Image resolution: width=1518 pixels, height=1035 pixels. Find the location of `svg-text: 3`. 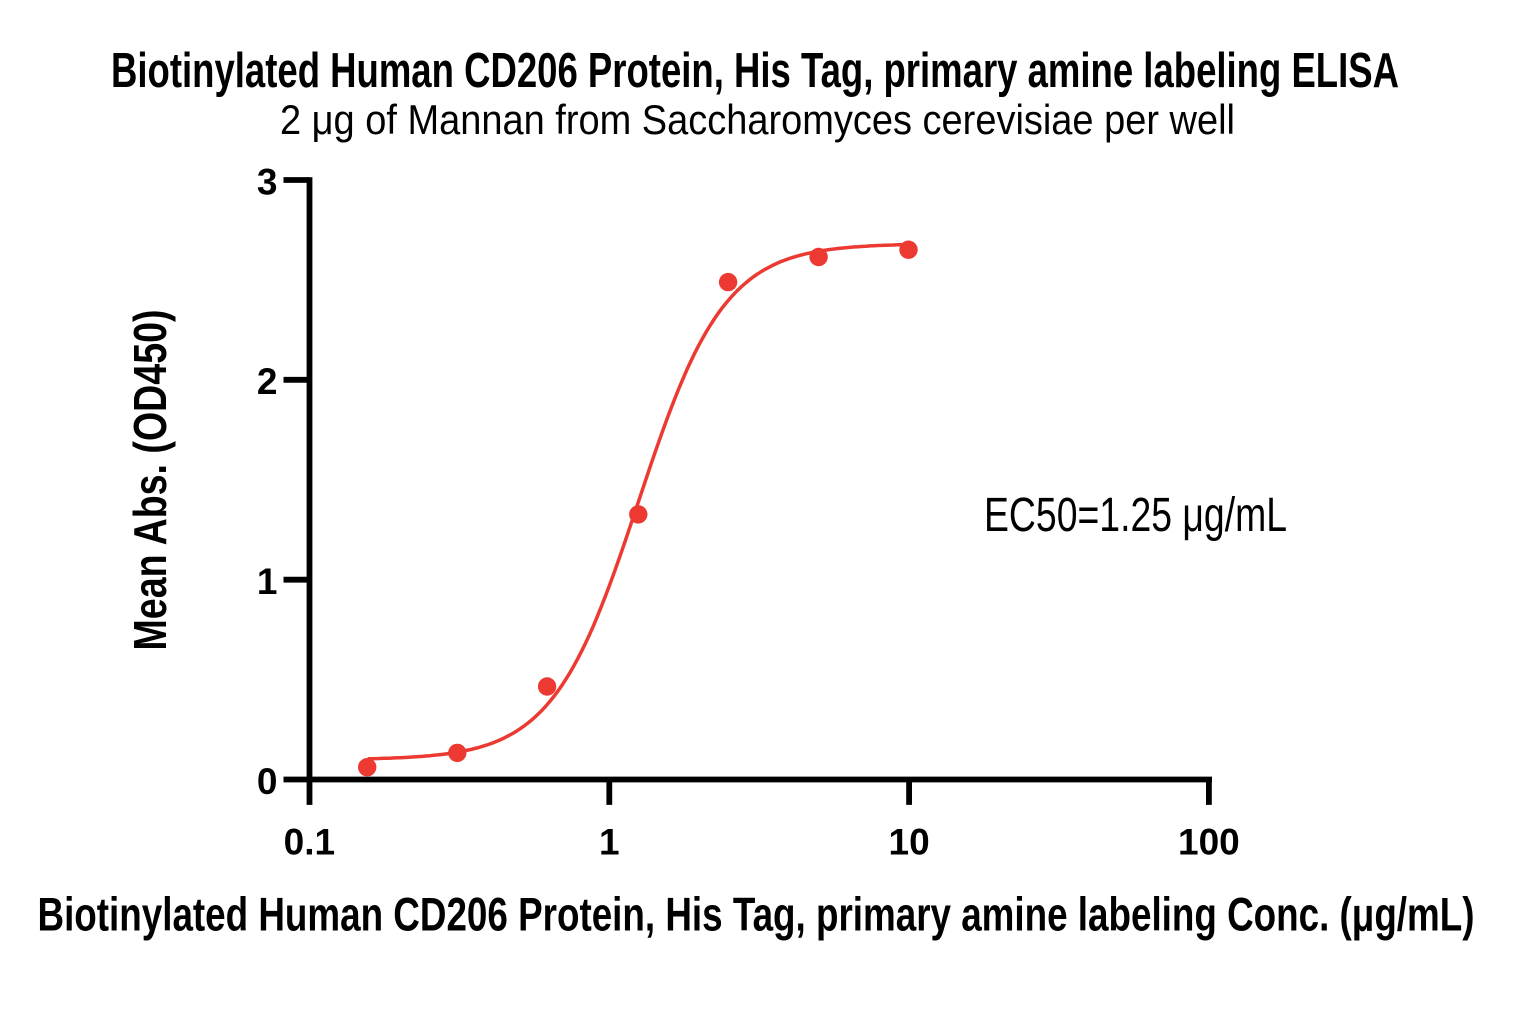

svg-text: 3 is located at coordinates (267, 181).